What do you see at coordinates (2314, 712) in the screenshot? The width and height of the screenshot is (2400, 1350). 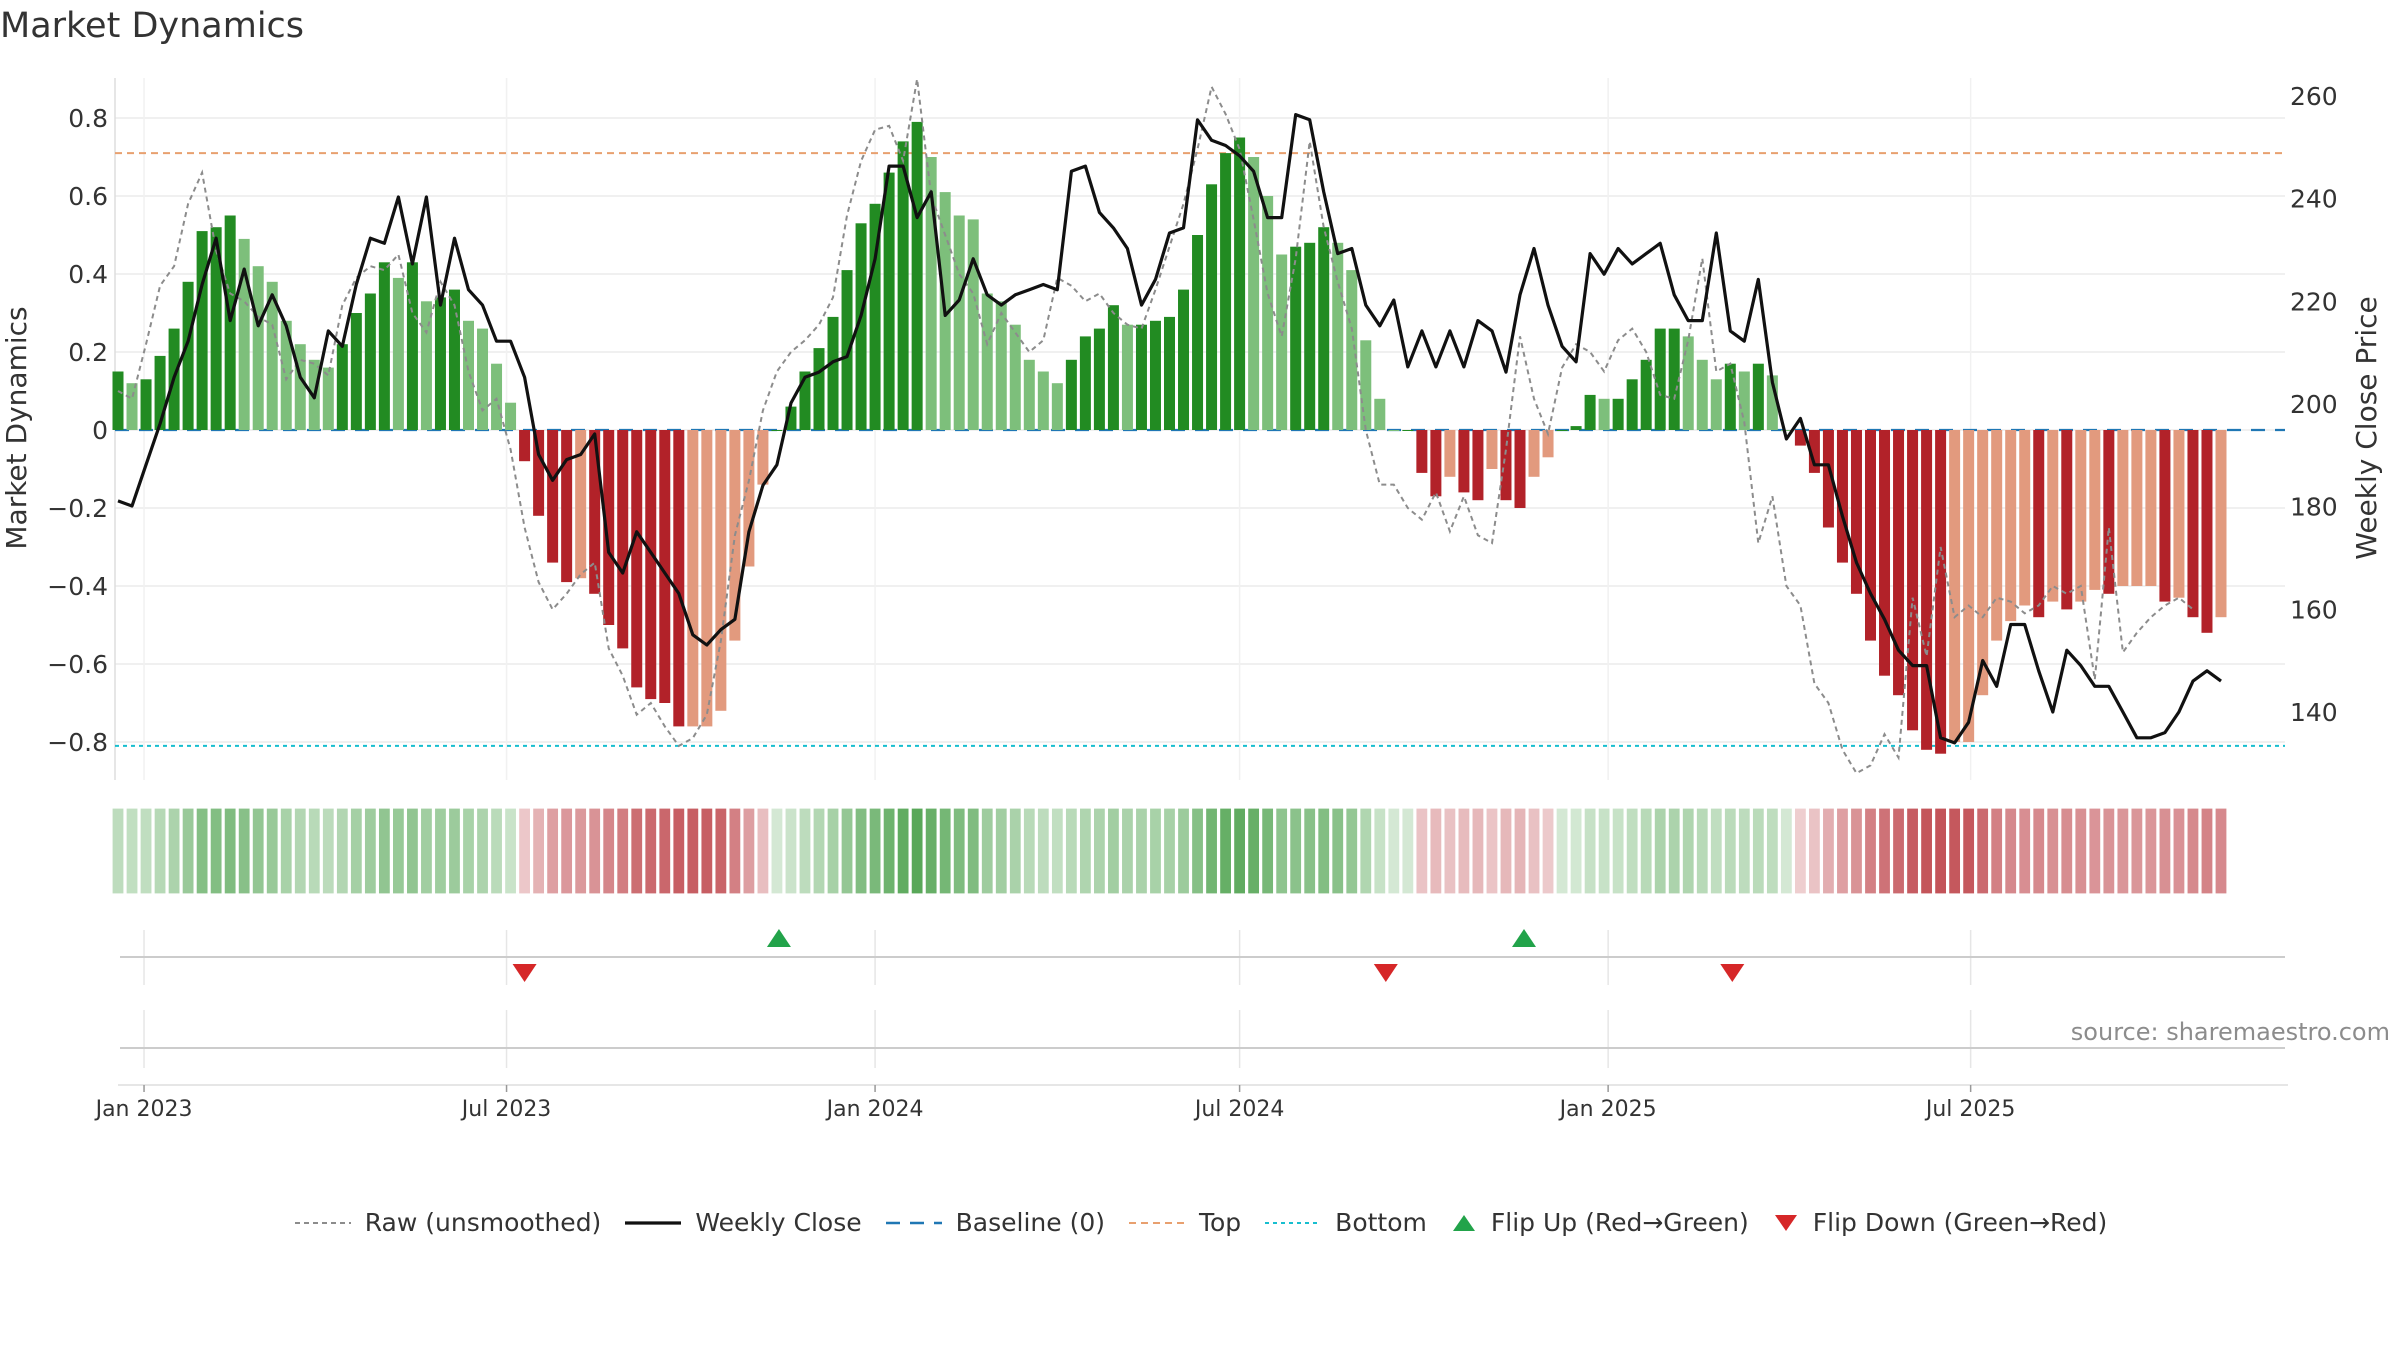 I see `y2-tick-label: 140` at bounding box center [2314, 712].